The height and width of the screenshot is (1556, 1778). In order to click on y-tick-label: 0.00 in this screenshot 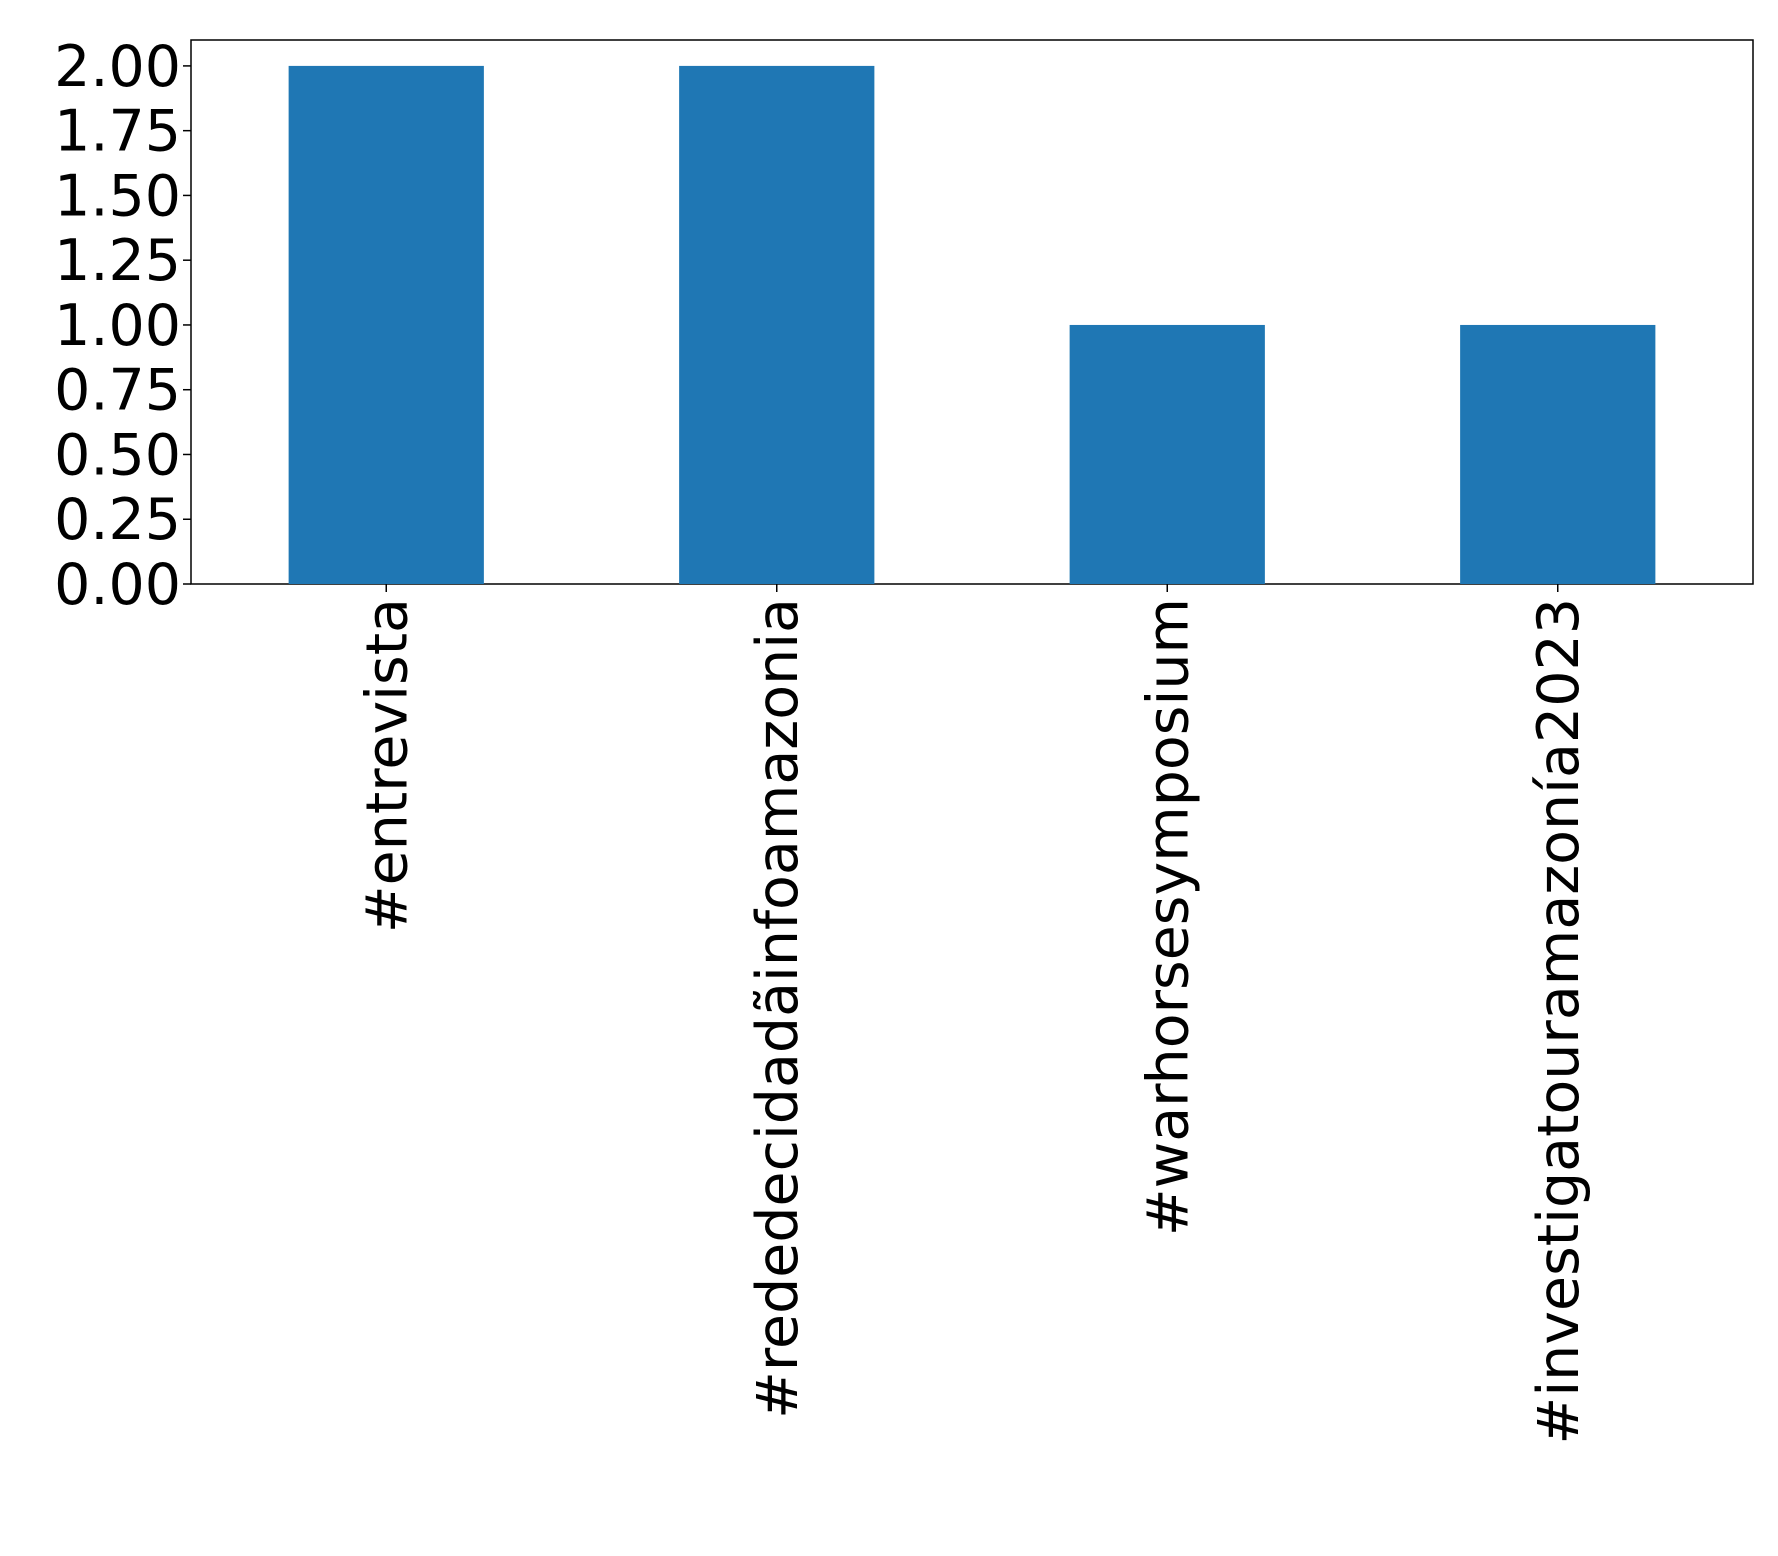, I will do `click(117, 585)`.